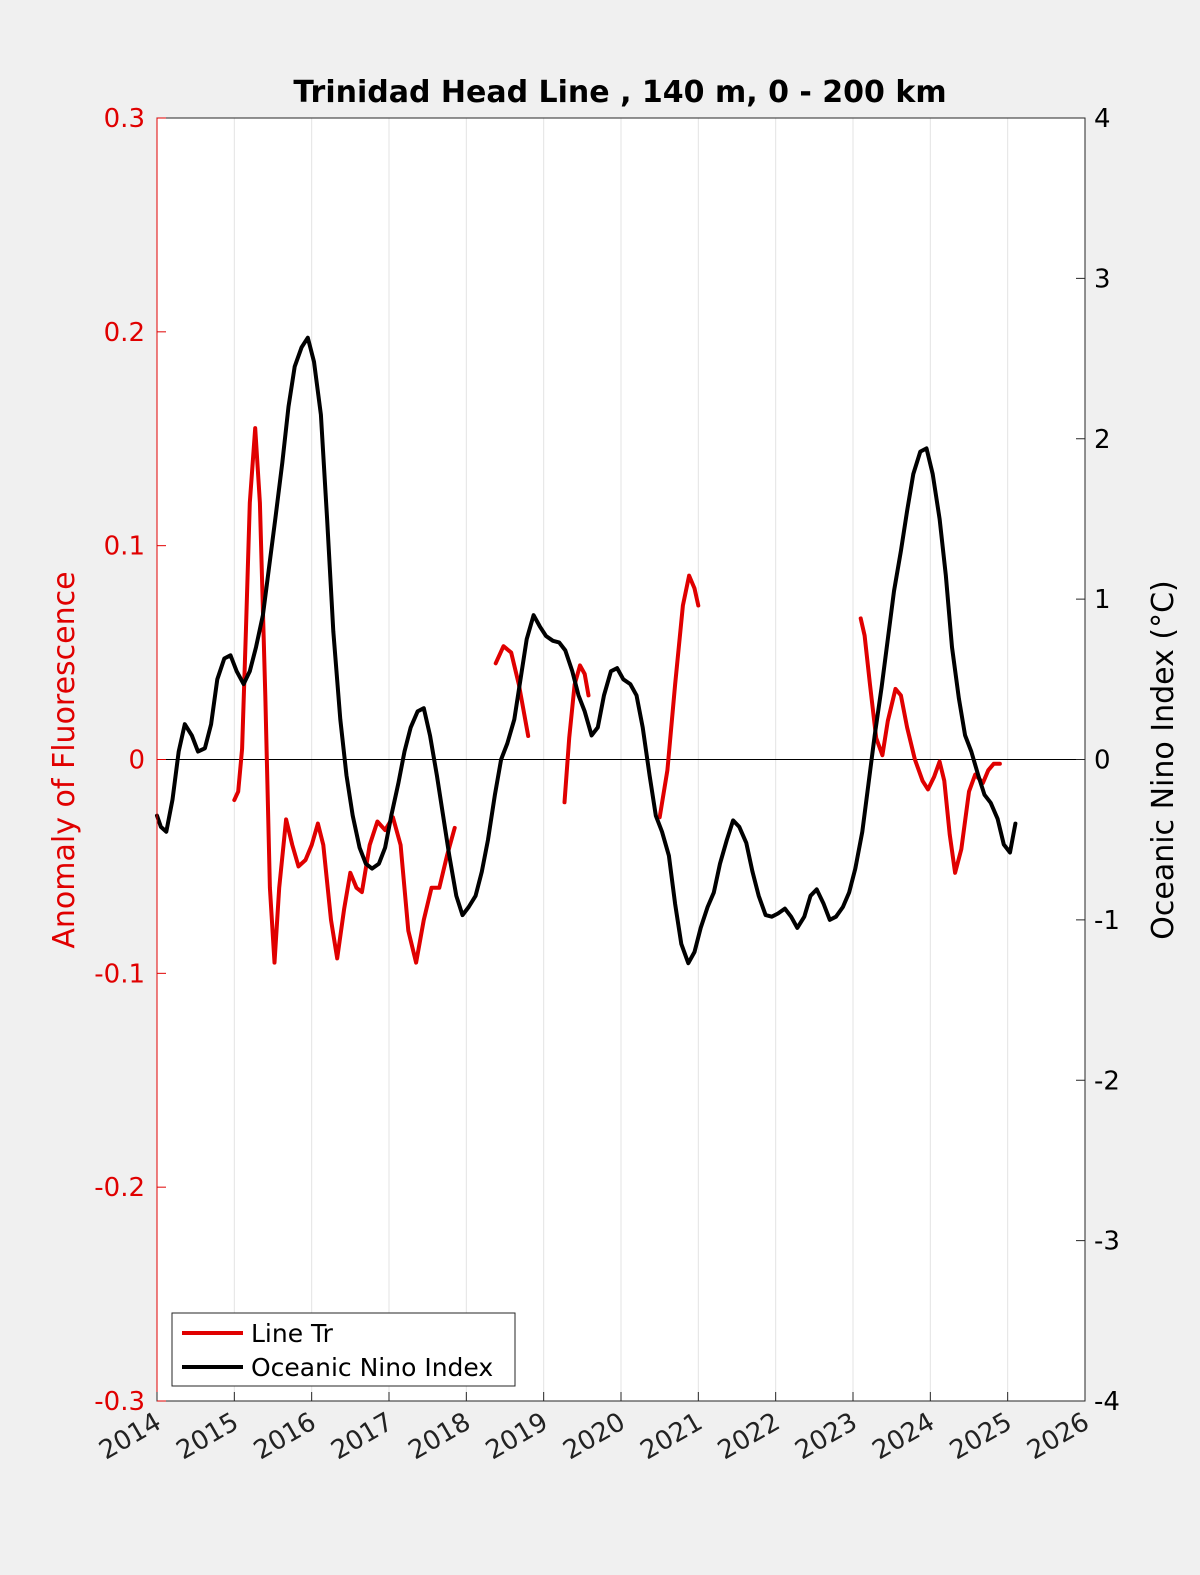 The height and width of the screenshot is (1575, 1200). I want to click on y-tick-label--0.1: -0.1, so click(119, 974).